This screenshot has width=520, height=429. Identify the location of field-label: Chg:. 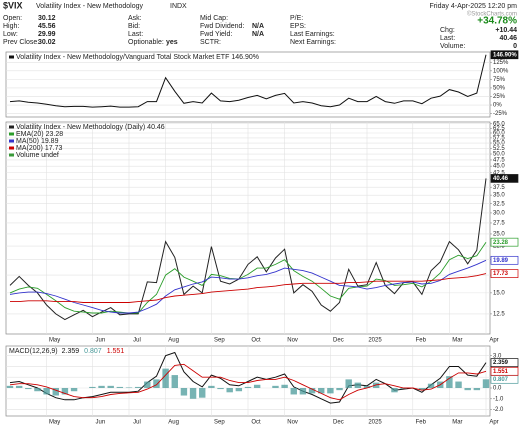
(447, 30).